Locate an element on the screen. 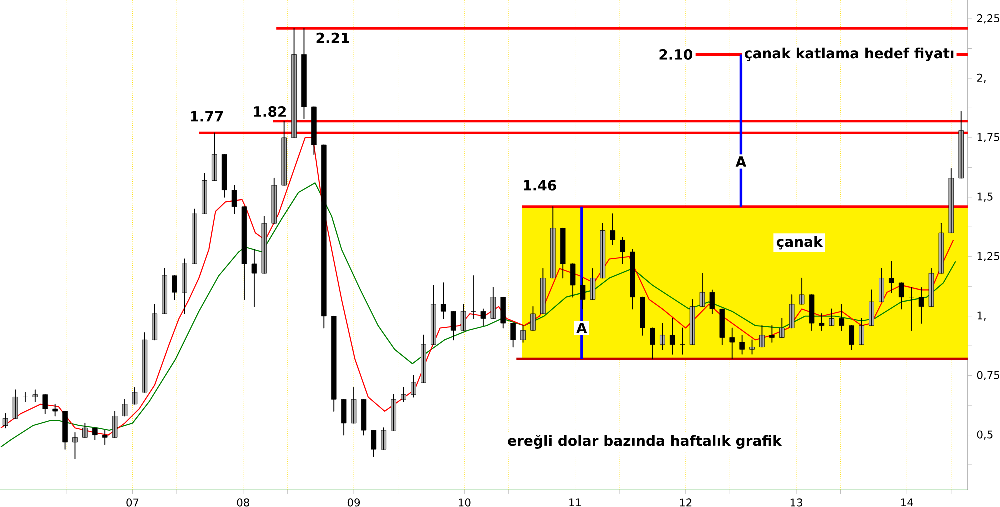 This screenshot has height=507, width=1000. y-tick-label: 0,75 is located at coordinates (988, 375).